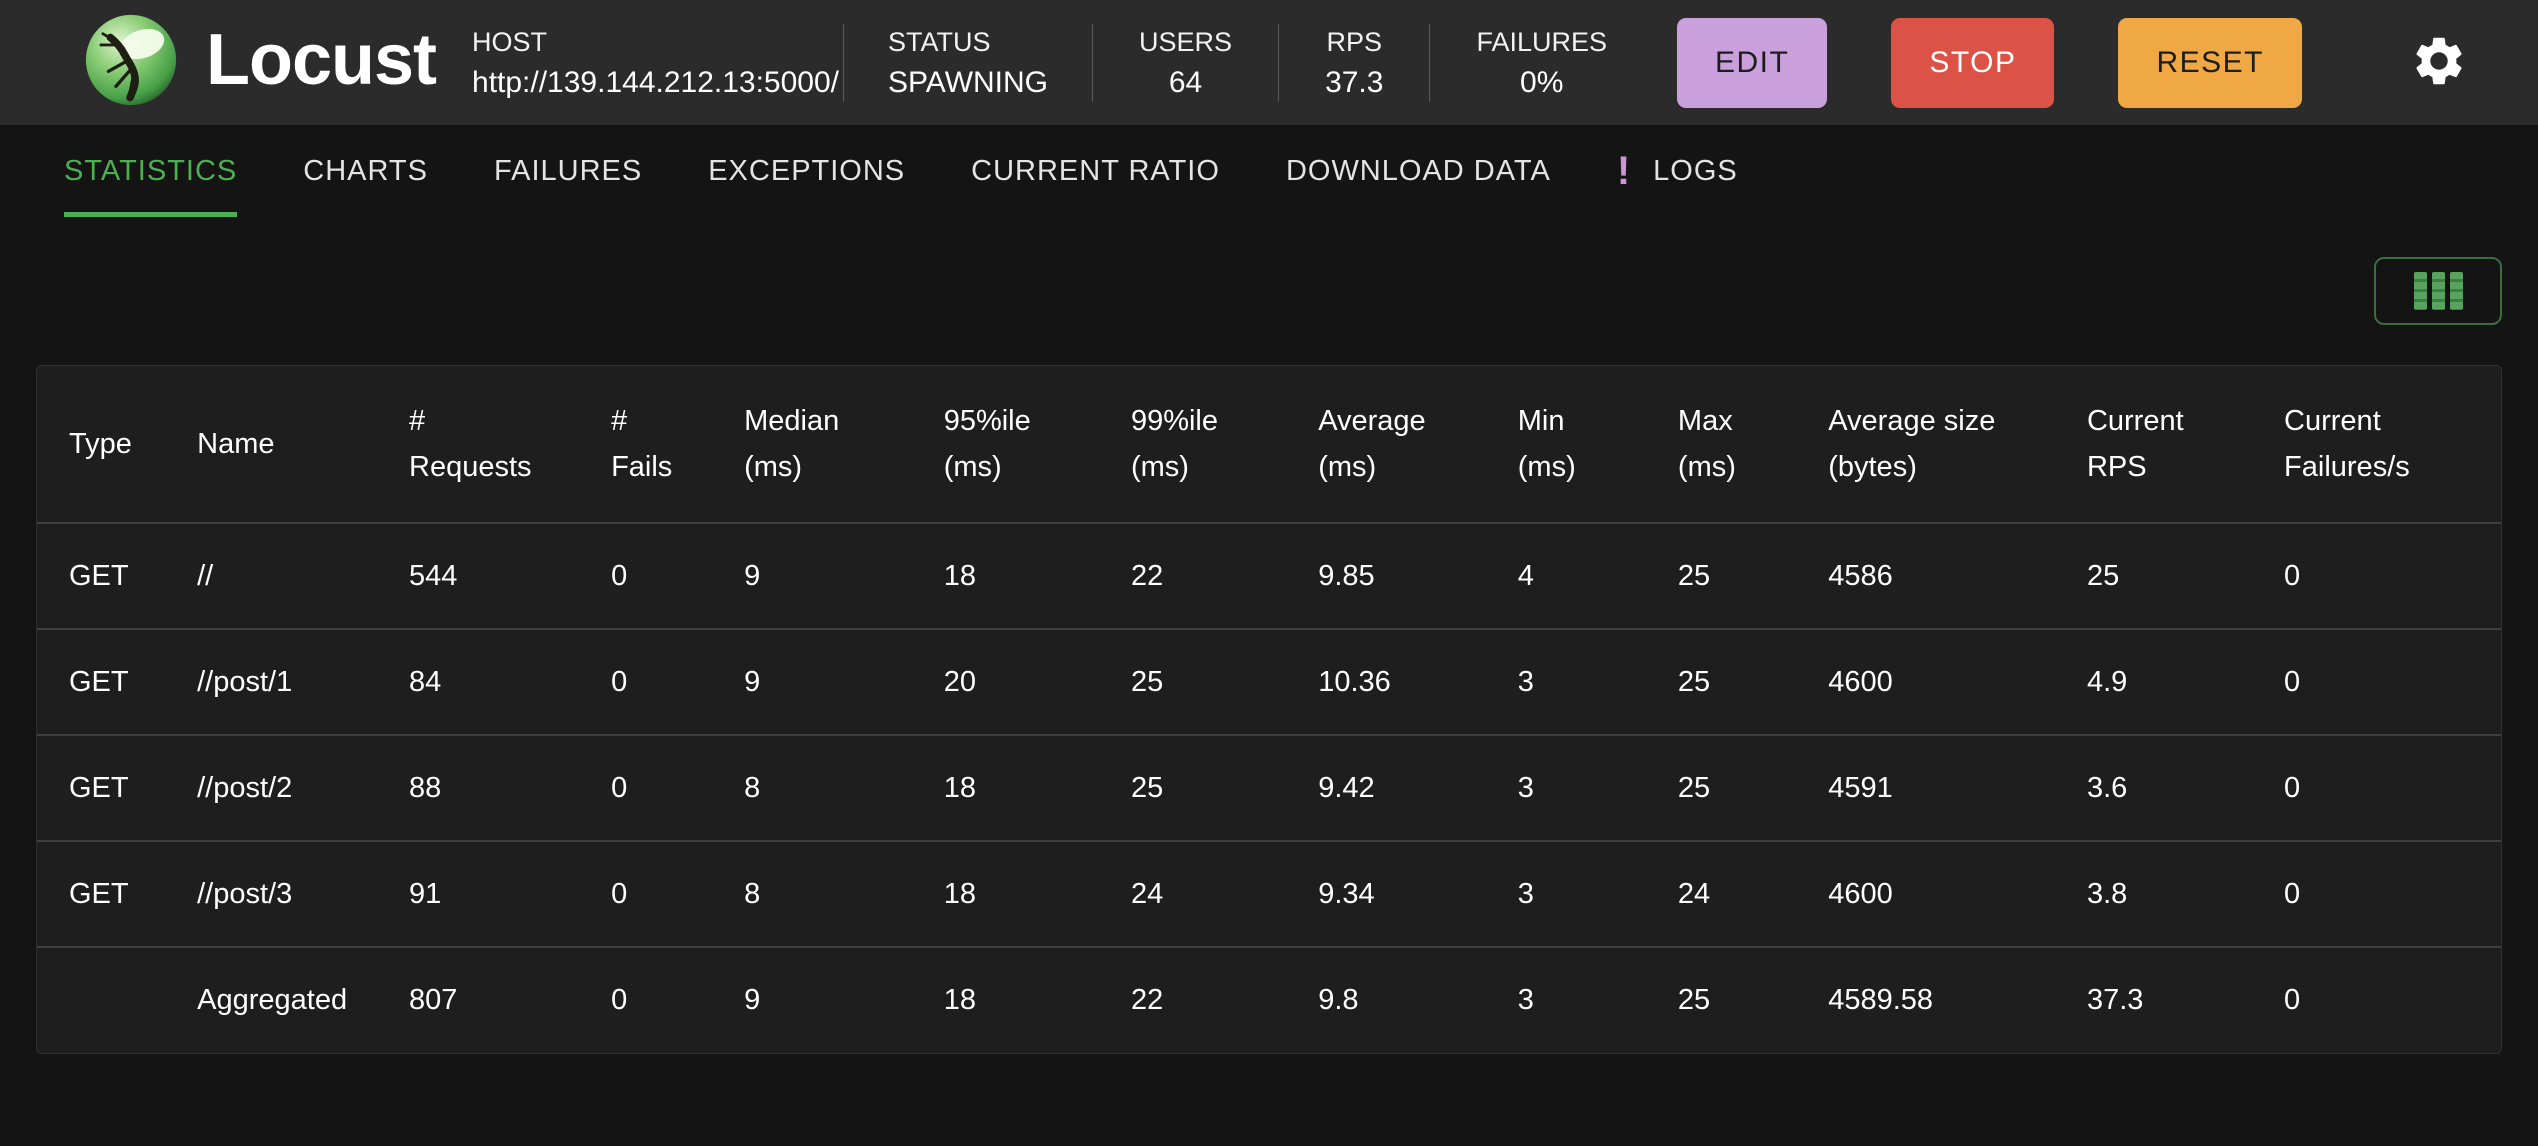 The image size is (2538, 1146). I want to click on column-header-95-ile-ms: 95%ile (ms), so click(987, 444).